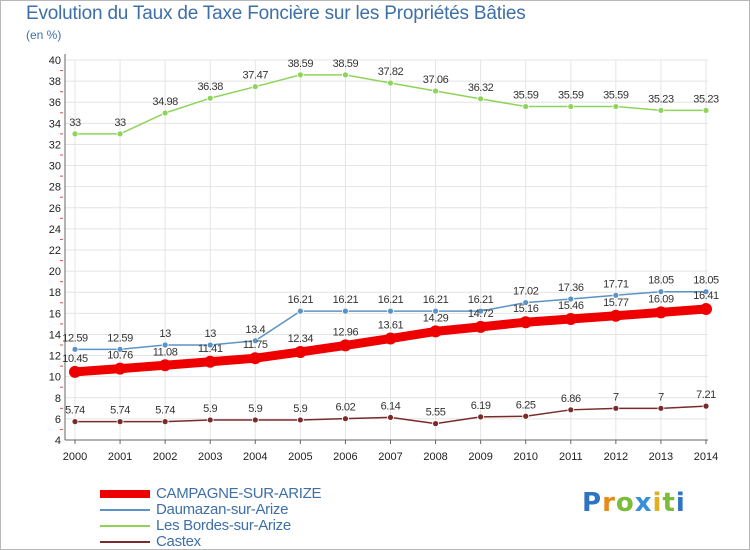  I want to click on data-label-daumazan-sur-arize: 13, so click(210, 334).